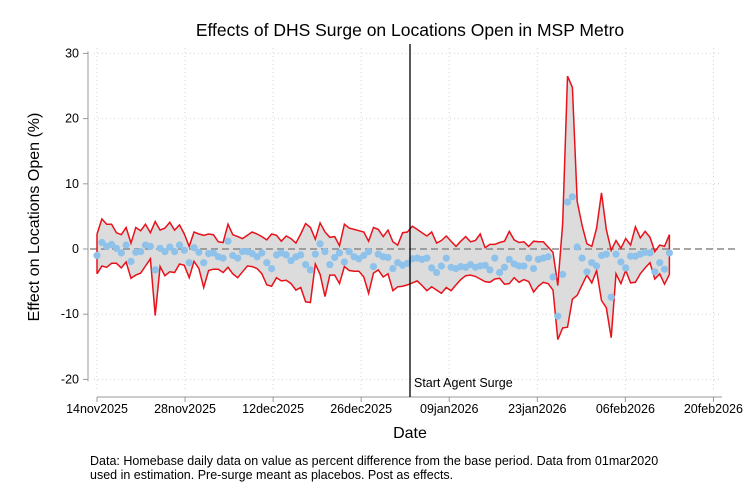 The width and height of the screenshot is (754, 502). Describe the element at coordinates (75, 216) in the screenshot. I see `y-axis: 30 20 10 0 -10 -20` at that location.